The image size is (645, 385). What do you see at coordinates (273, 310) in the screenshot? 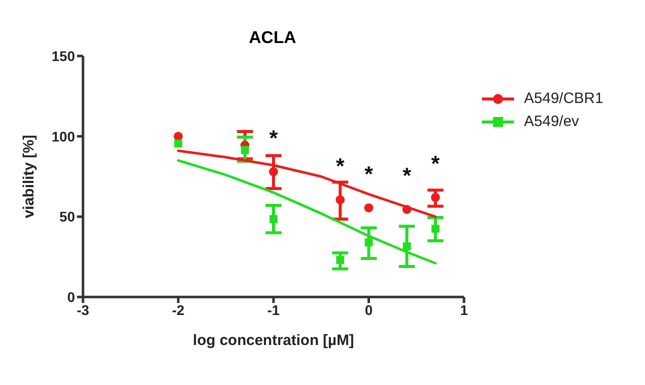
I see `x-tick-label: -1` at bounding box center [273, 310].